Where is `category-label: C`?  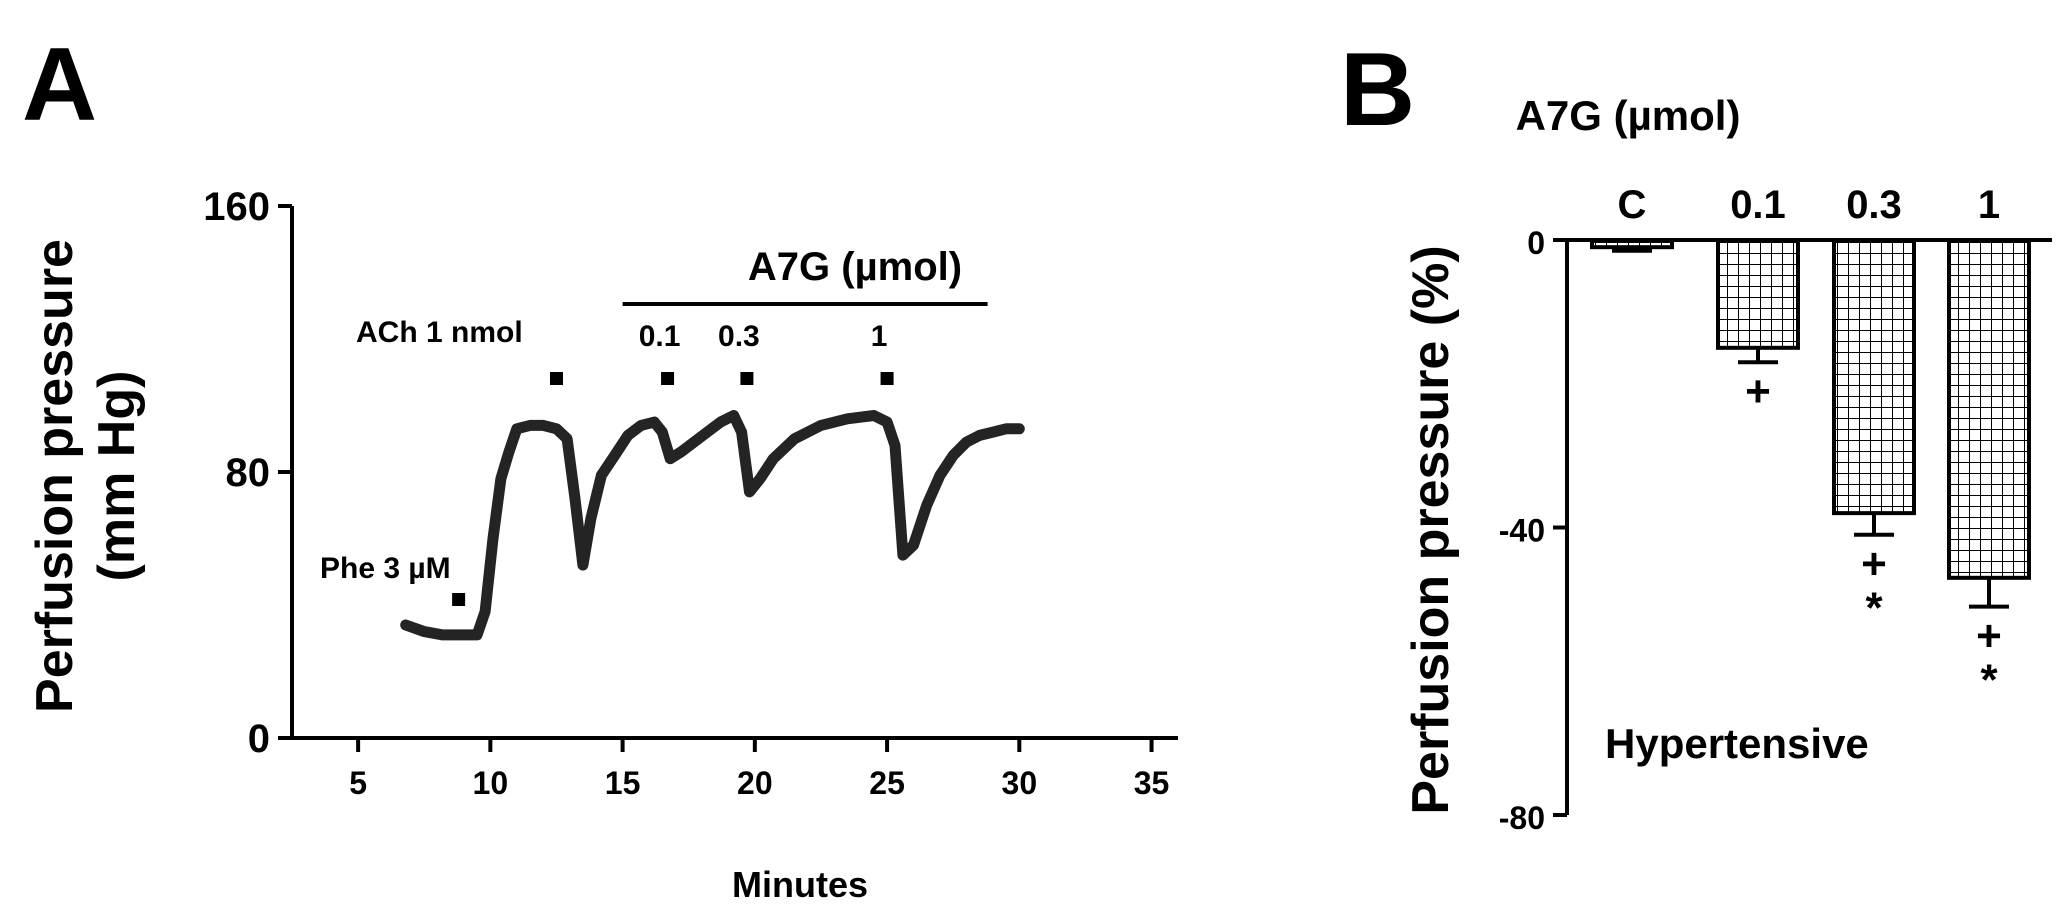
category-label: C is located at coordinates (1632, 205).